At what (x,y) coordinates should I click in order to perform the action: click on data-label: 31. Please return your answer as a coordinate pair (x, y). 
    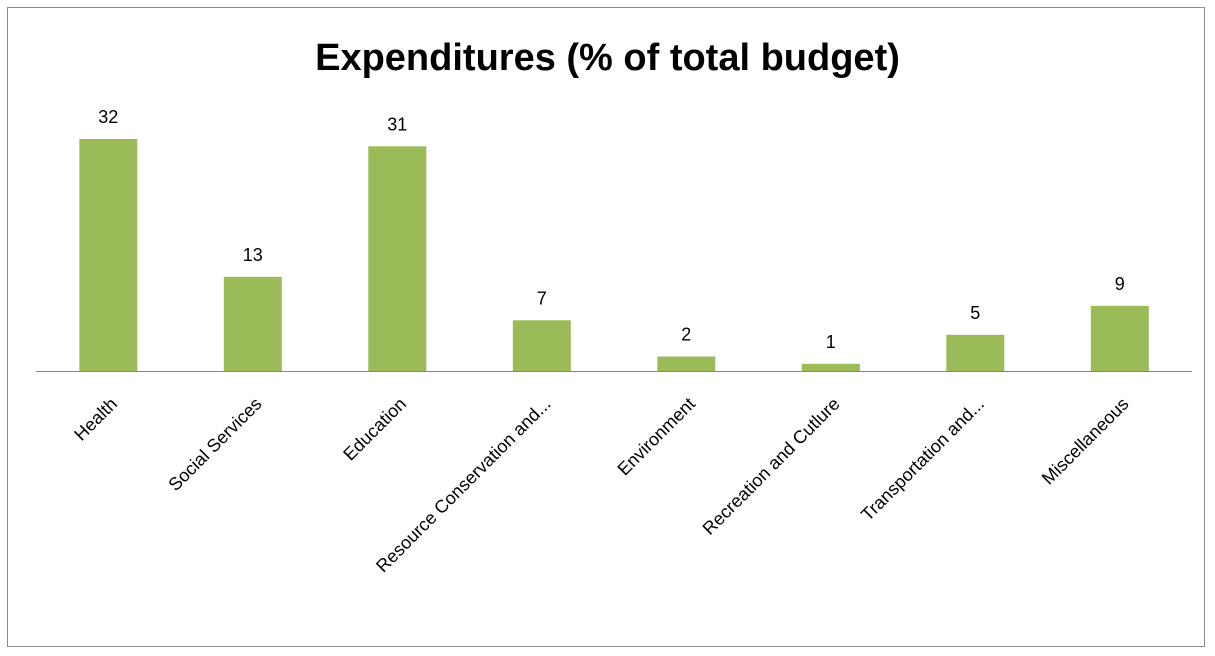
    Looking at the image, I should click on (397, 124).